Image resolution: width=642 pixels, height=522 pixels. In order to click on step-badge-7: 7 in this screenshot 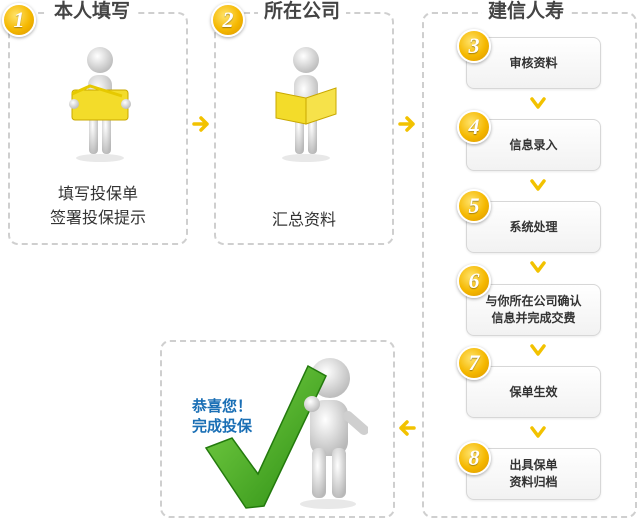, I will do `click(474, 363)`.